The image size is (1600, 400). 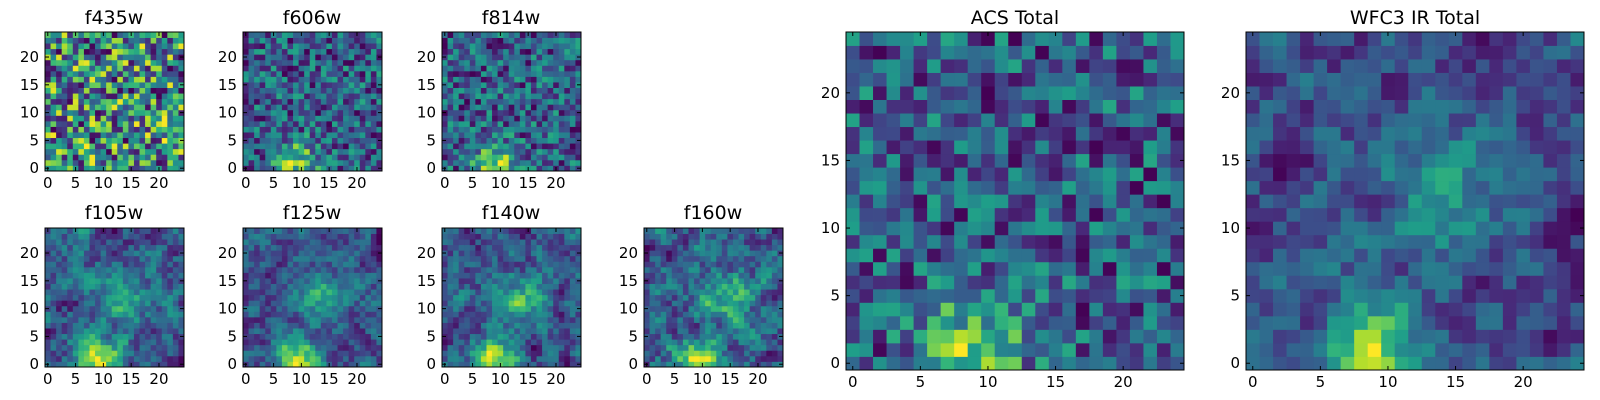 I want to click on y-tick-label: 20, so click(x=628, y=253).